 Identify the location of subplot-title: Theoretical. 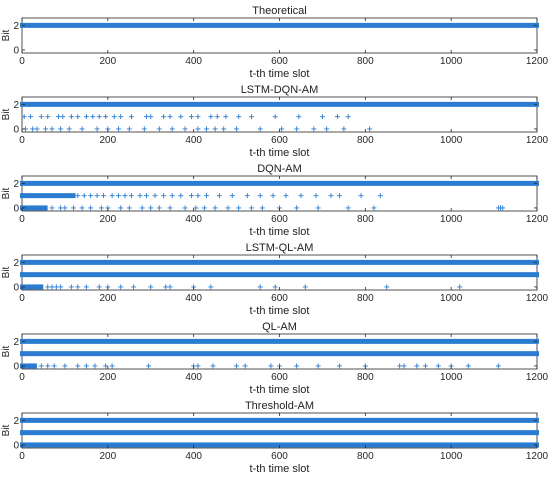
(279, 11).